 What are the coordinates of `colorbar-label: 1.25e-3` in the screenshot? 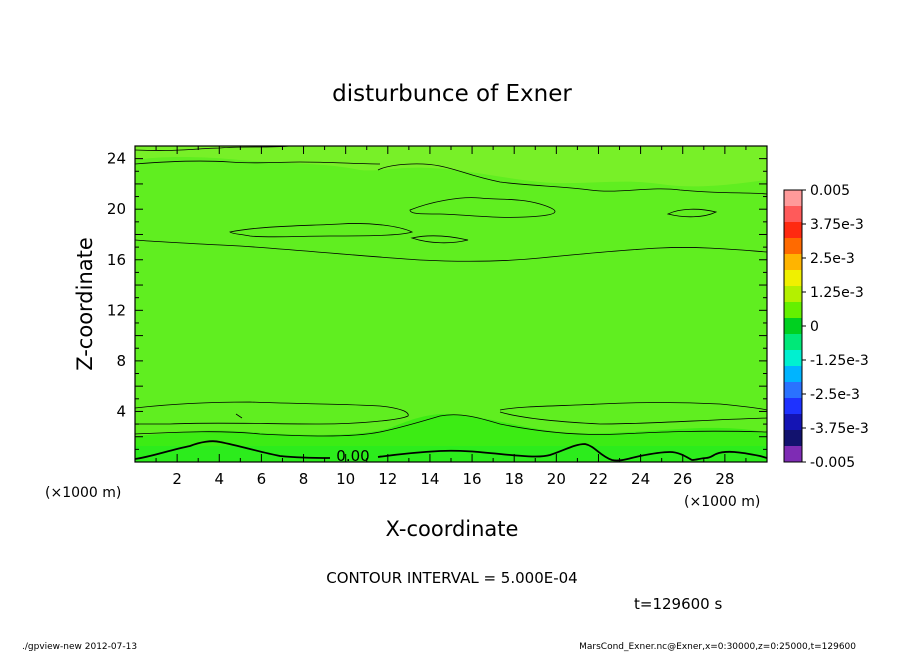 It's located at (837, 293).